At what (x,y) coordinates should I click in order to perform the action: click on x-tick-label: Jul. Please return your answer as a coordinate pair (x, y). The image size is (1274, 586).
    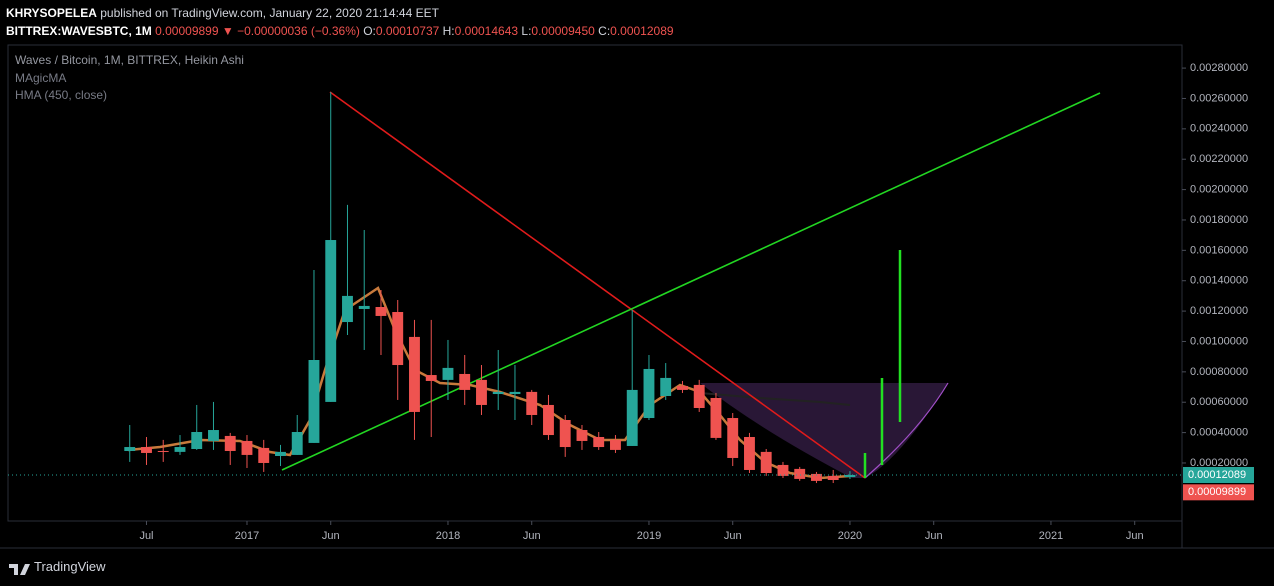
    Looking at the image, I should click on (146, 536).